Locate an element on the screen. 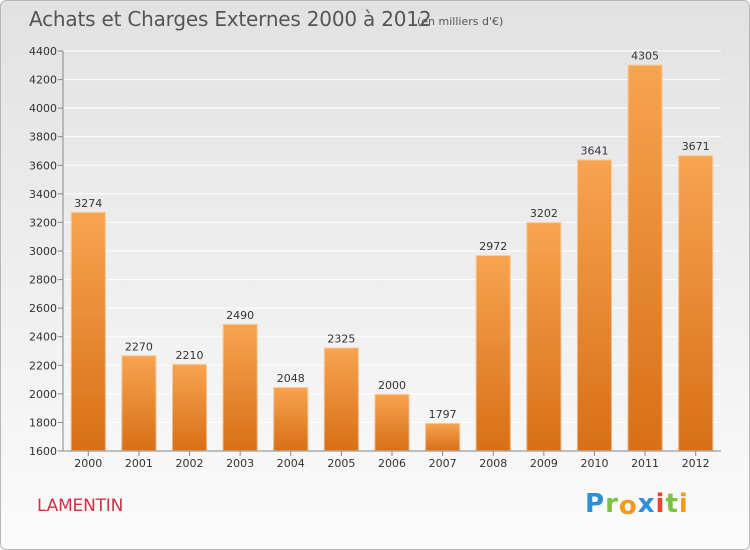  y-tick-label: 2600 is located at coordinates (43, 308).